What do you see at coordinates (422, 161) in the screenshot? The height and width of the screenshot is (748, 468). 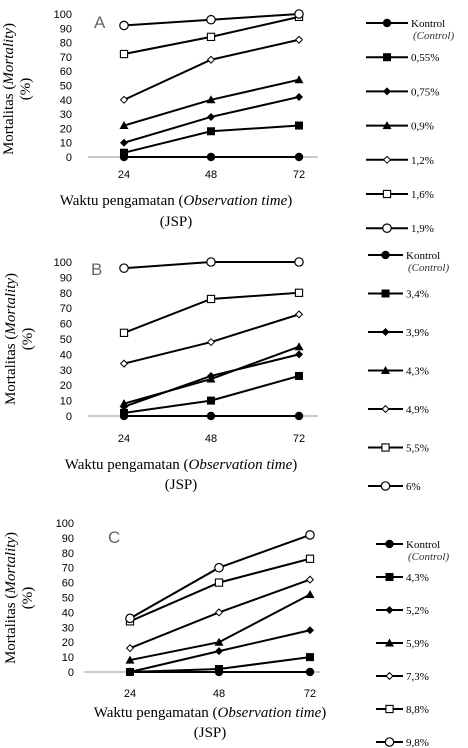 I see `legend-label: 1,2%` at bounding box center [422, 161].